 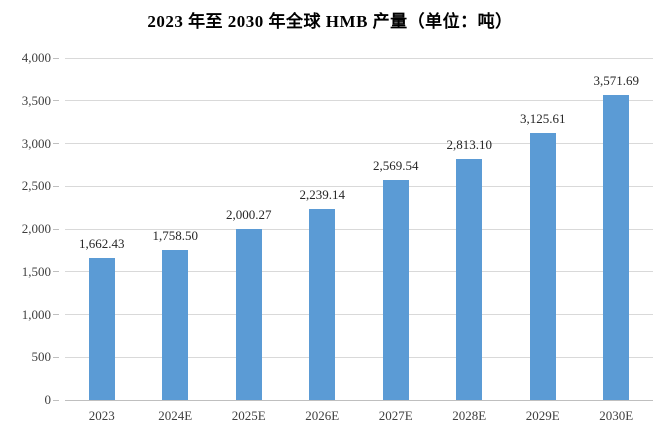 I want to click on x-axis-label: 2029E, so click(x=542, y=415).